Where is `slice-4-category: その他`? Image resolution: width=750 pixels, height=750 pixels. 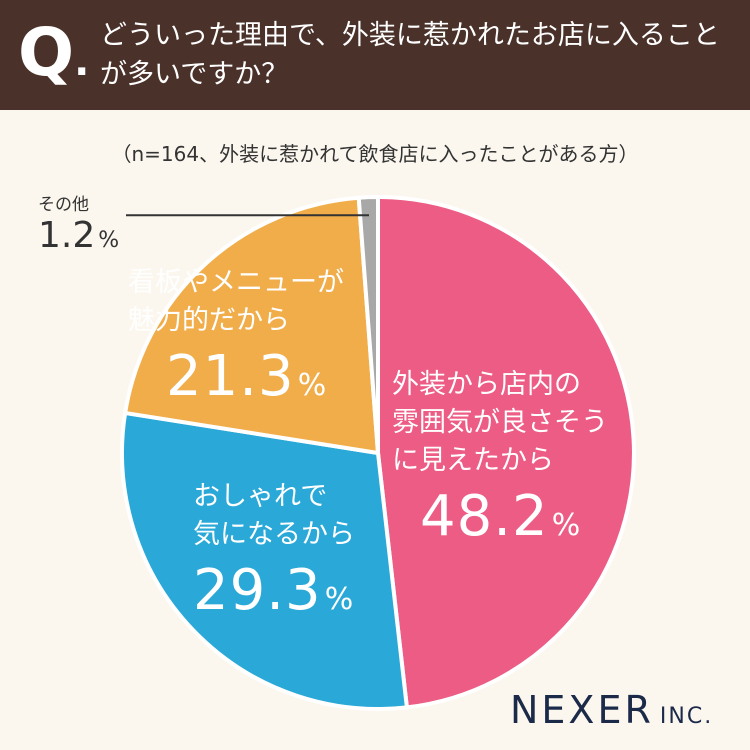 slice-4-category: その他 is located at coordinates (63, 205).